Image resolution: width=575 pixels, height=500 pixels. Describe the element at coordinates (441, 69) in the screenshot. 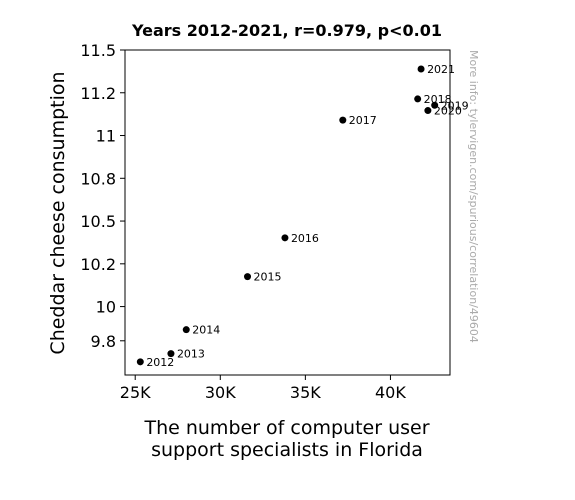

I see `data-point-label: 2021` at that location.